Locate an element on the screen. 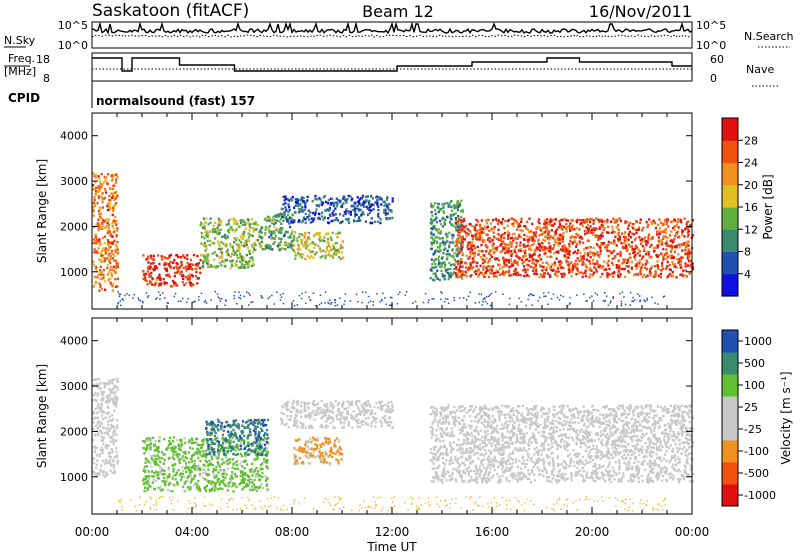  beam-label: Beam 12 is located at coordinates (398, 11).